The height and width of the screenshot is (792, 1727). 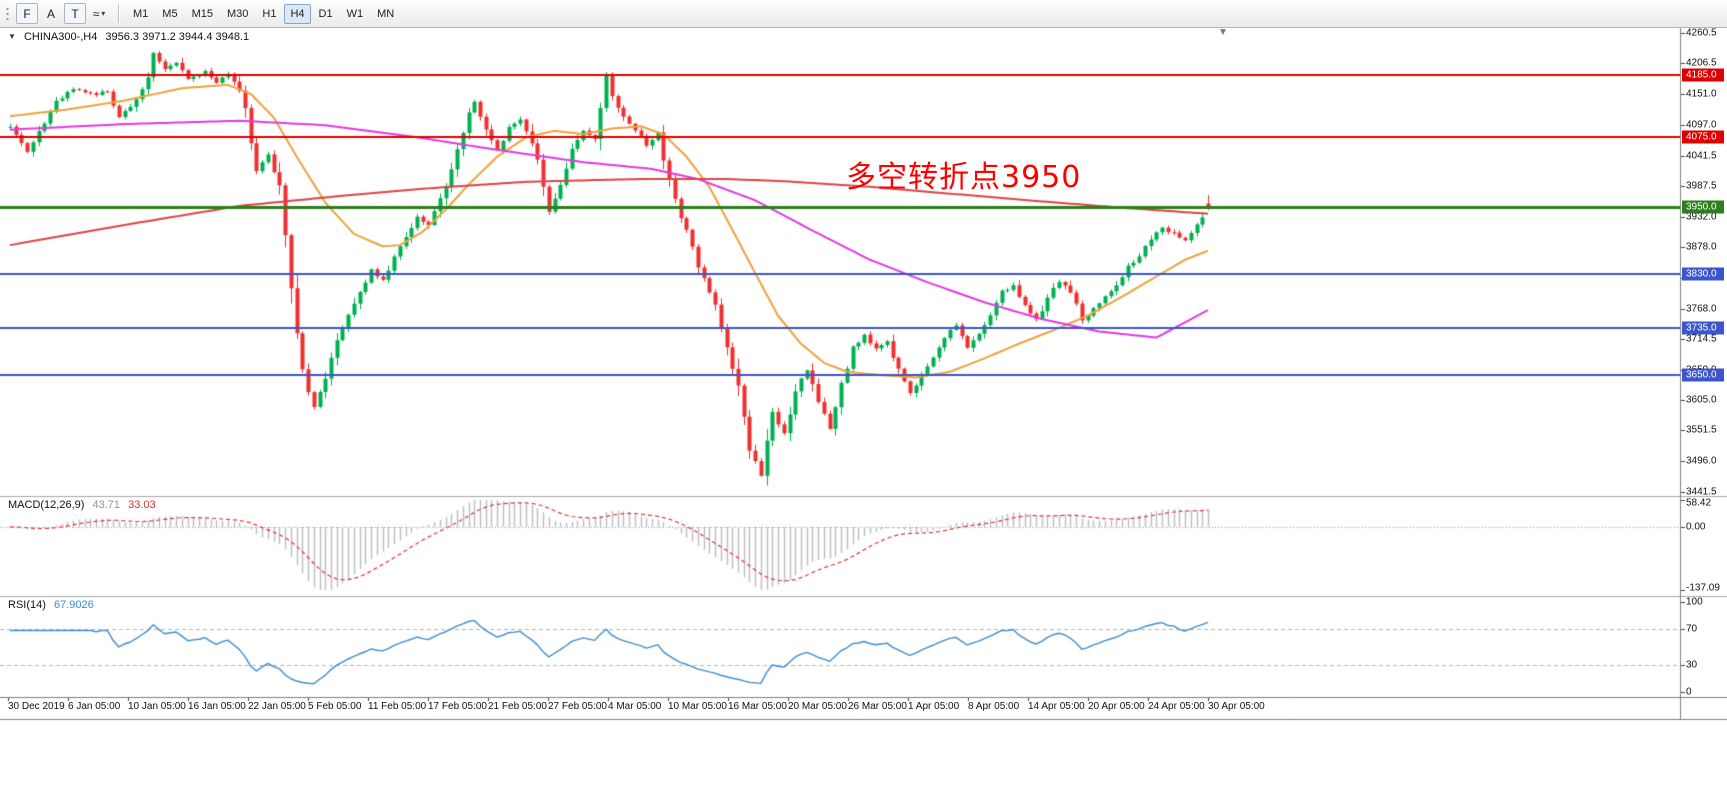 What do you see at coordinates (106, 505) in the screenshot?
I see `macd-value-main: 43.71` at bounding box center [106, 505].